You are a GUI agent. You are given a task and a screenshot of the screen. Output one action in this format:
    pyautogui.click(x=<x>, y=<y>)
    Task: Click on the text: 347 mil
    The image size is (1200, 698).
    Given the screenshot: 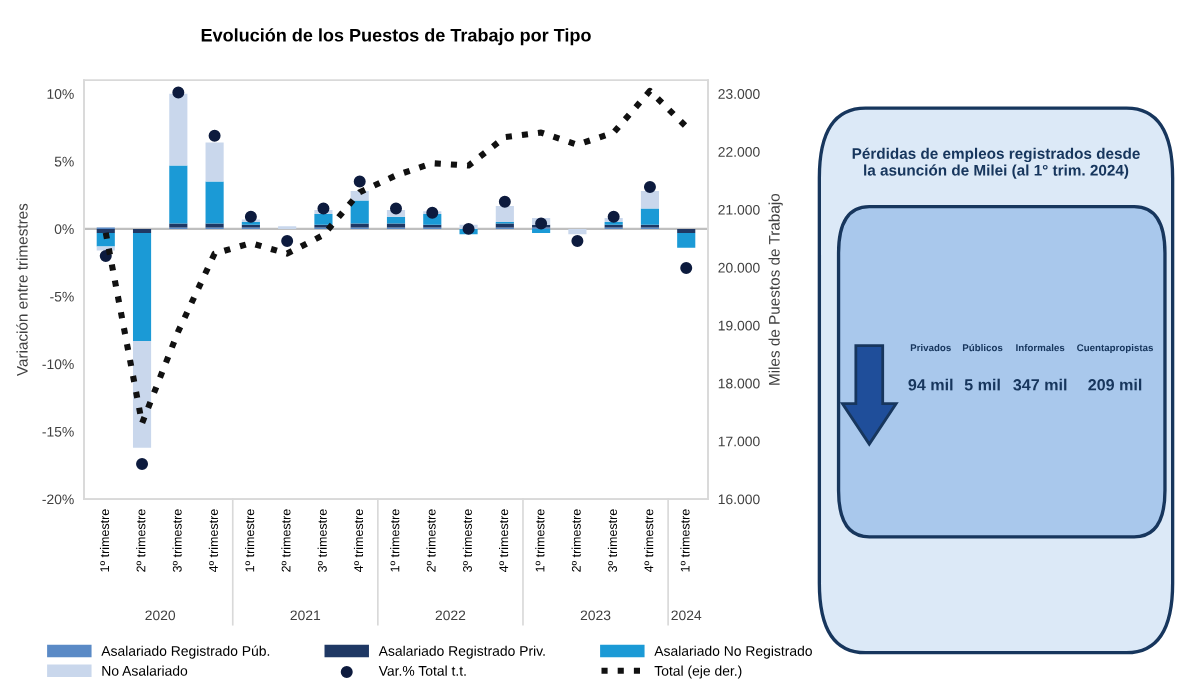 What is the action you would take?
    pyautogui.click(x=1040, y=384)
    